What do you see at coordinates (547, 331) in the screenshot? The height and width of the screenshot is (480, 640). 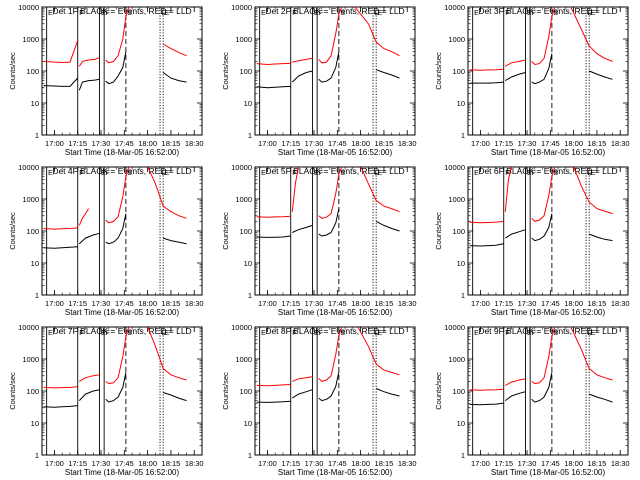 I see `chart-title: Det 9F BLACK = Events, RED = LLD` at bounding box center [547, 331].